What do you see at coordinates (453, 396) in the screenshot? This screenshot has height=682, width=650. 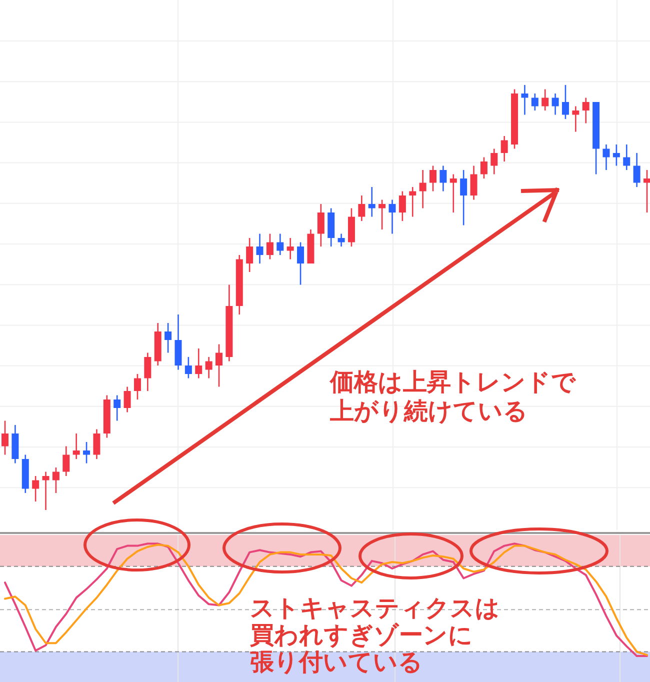 I see `annotation: 価格は上昇トレンドで上がり続けている` at bounding box center [453, 396].